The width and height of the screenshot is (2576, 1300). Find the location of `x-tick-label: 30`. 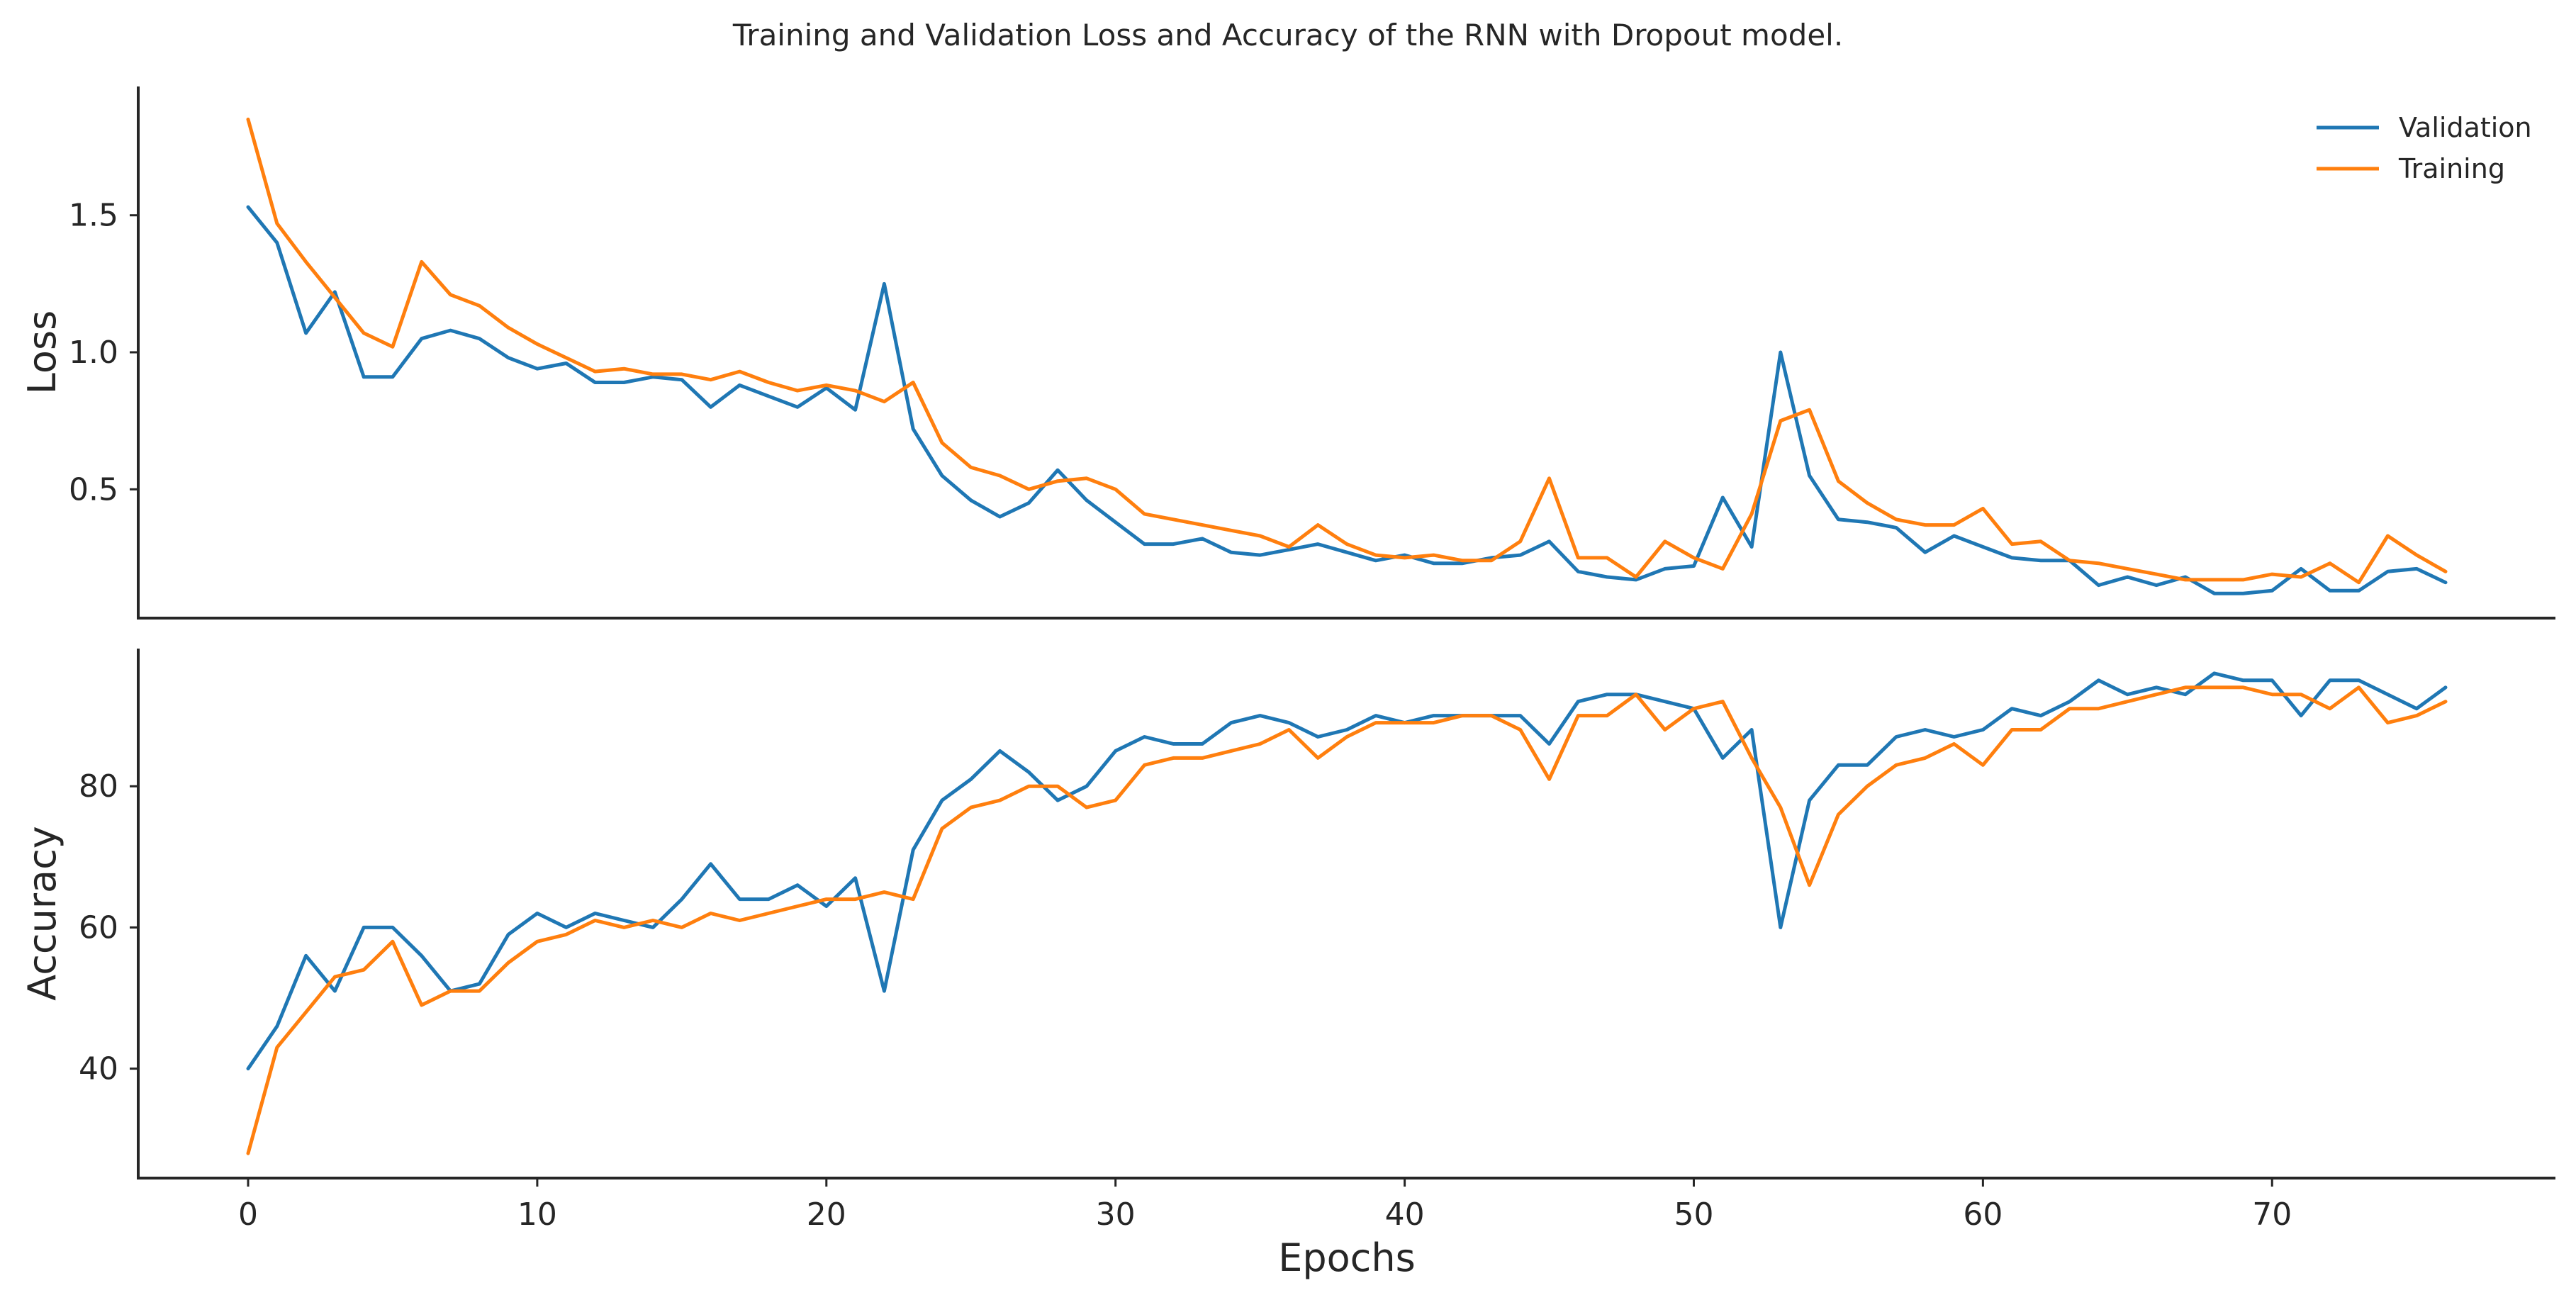

x-tick-label: 30 is located at coordinates (1116, 1215).